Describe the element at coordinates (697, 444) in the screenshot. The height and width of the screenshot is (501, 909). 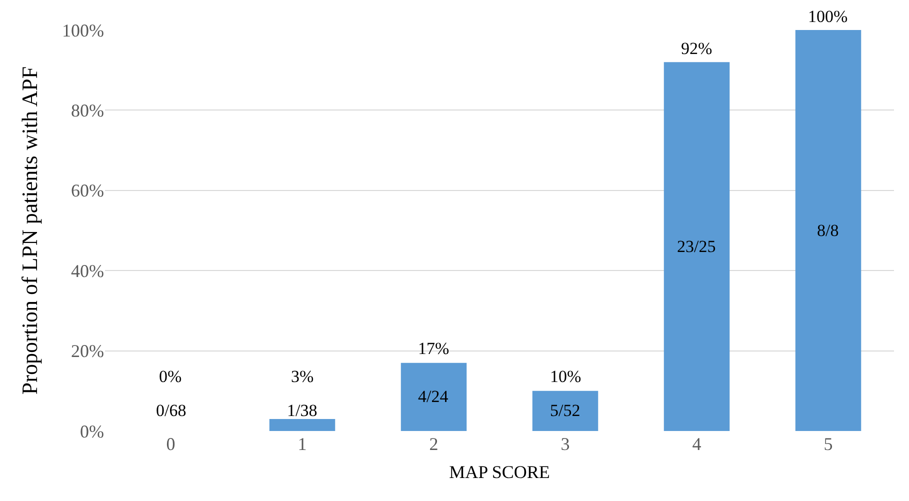
I see `x-tick-label: 4` at that location.